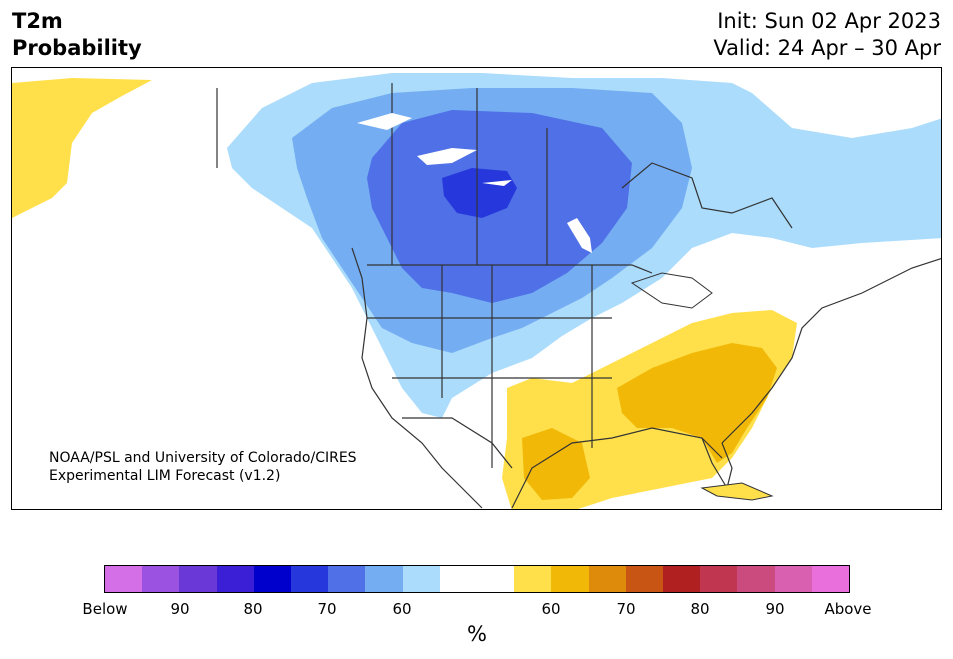  What do you see at coordinates (447, 156) in the screenshot?
I see `great-slave-lake` at bounding box center [447, 156].